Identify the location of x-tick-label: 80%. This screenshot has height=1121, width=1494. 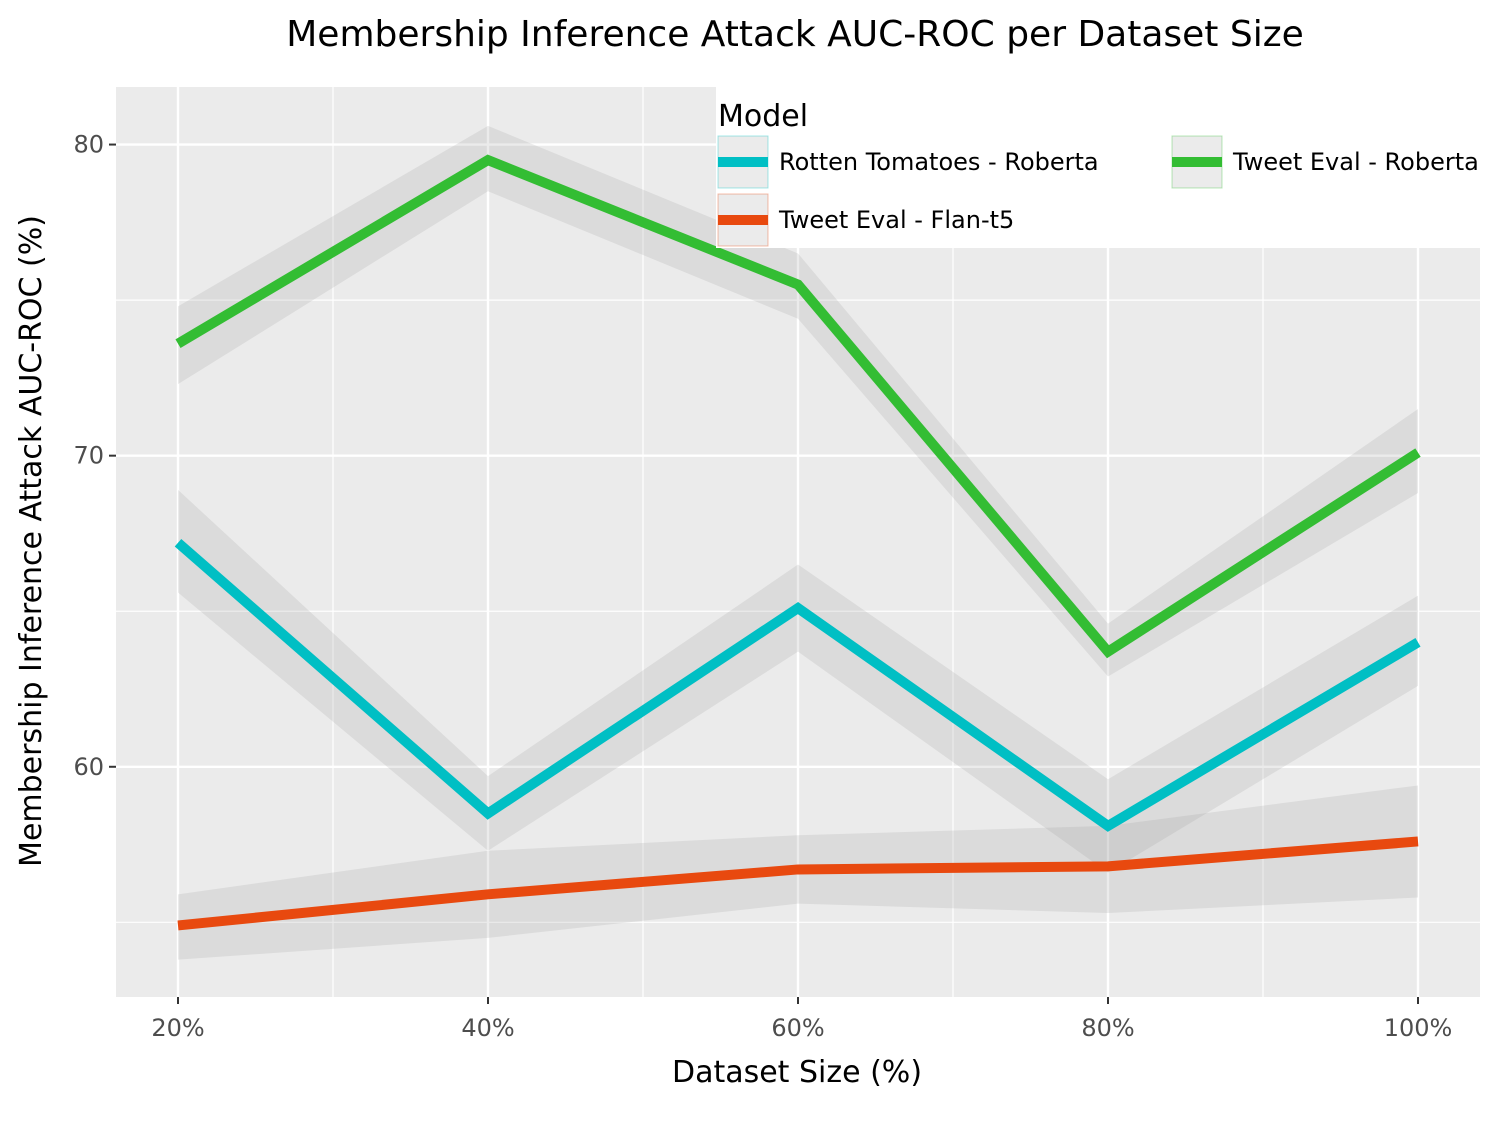
(1107, 1028).